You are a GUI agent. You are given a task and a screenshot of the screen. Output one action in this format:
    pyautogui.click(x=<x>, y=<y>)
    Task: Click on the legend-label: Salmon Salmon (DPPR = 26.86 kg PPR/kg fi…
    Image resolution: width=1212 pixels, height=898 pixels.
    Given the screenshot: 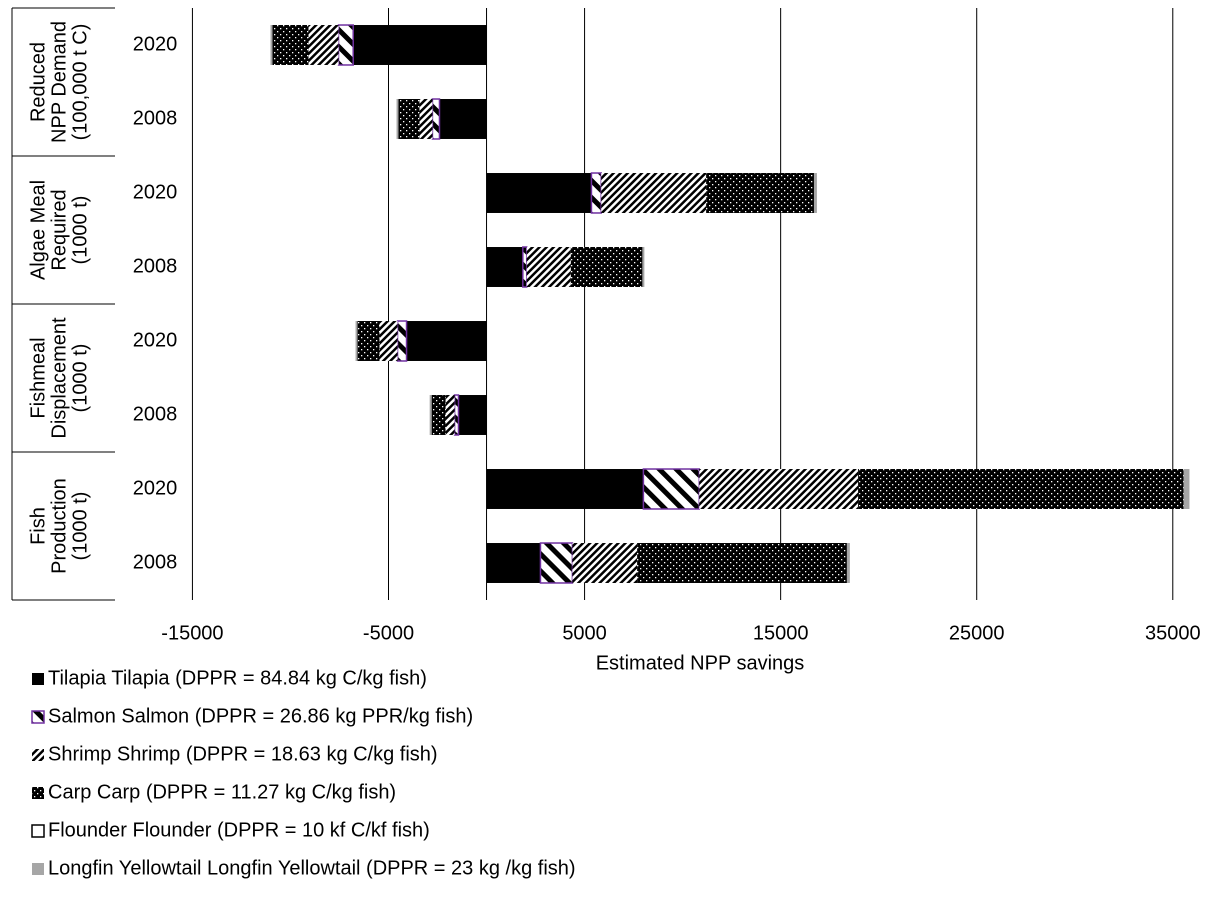 What is the action you would take?
    pyautogui.click(x=260, y=716)
    